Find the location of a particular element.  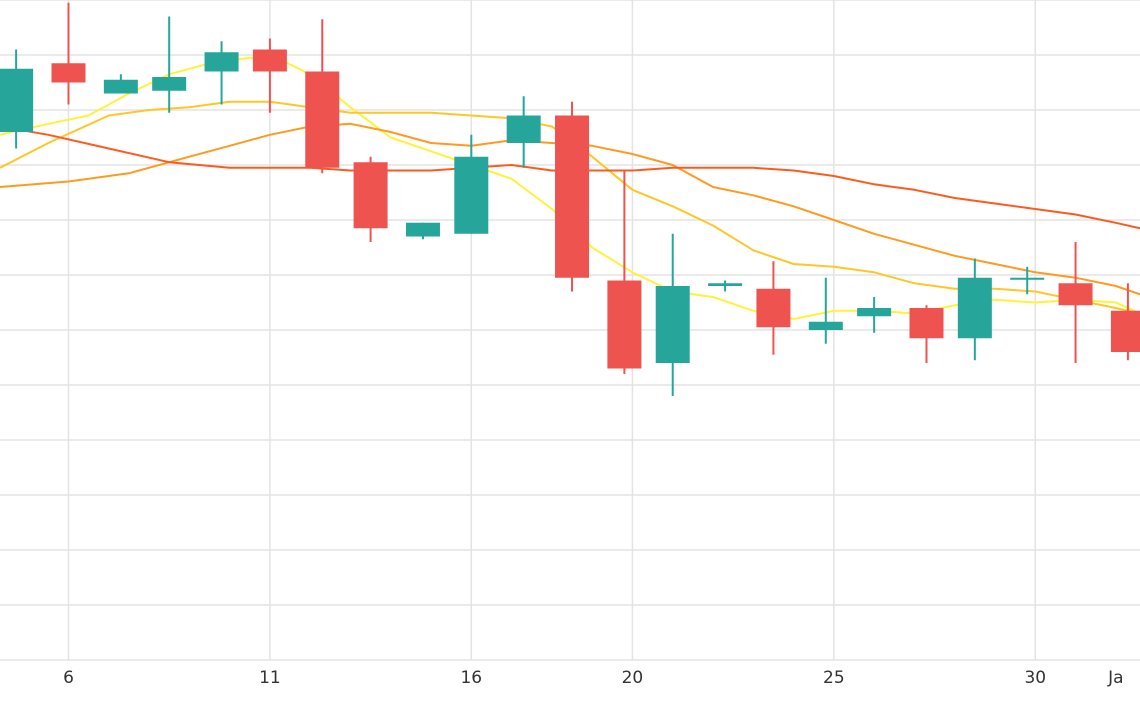

x-tick-label: 25 is located at coordinates (834, 678).